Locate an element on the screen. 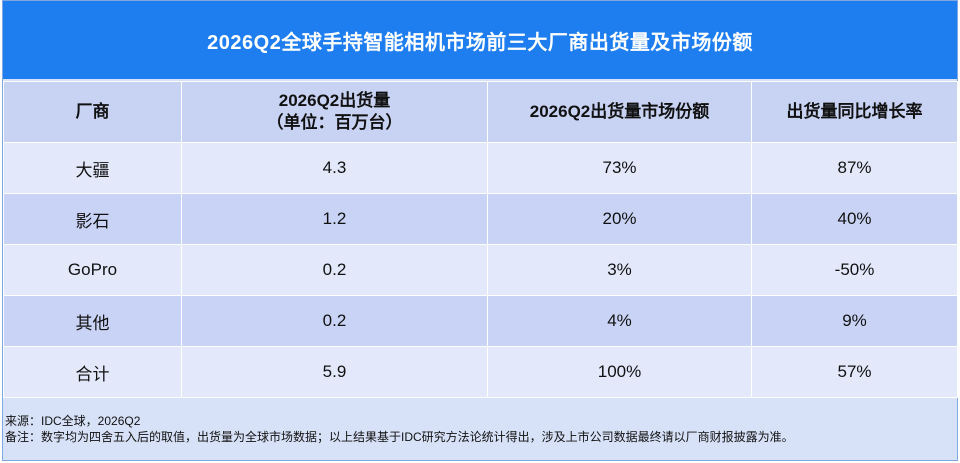  header-market-share: 2026Q2出货量市场份额 is located at coordinates (619, 112).